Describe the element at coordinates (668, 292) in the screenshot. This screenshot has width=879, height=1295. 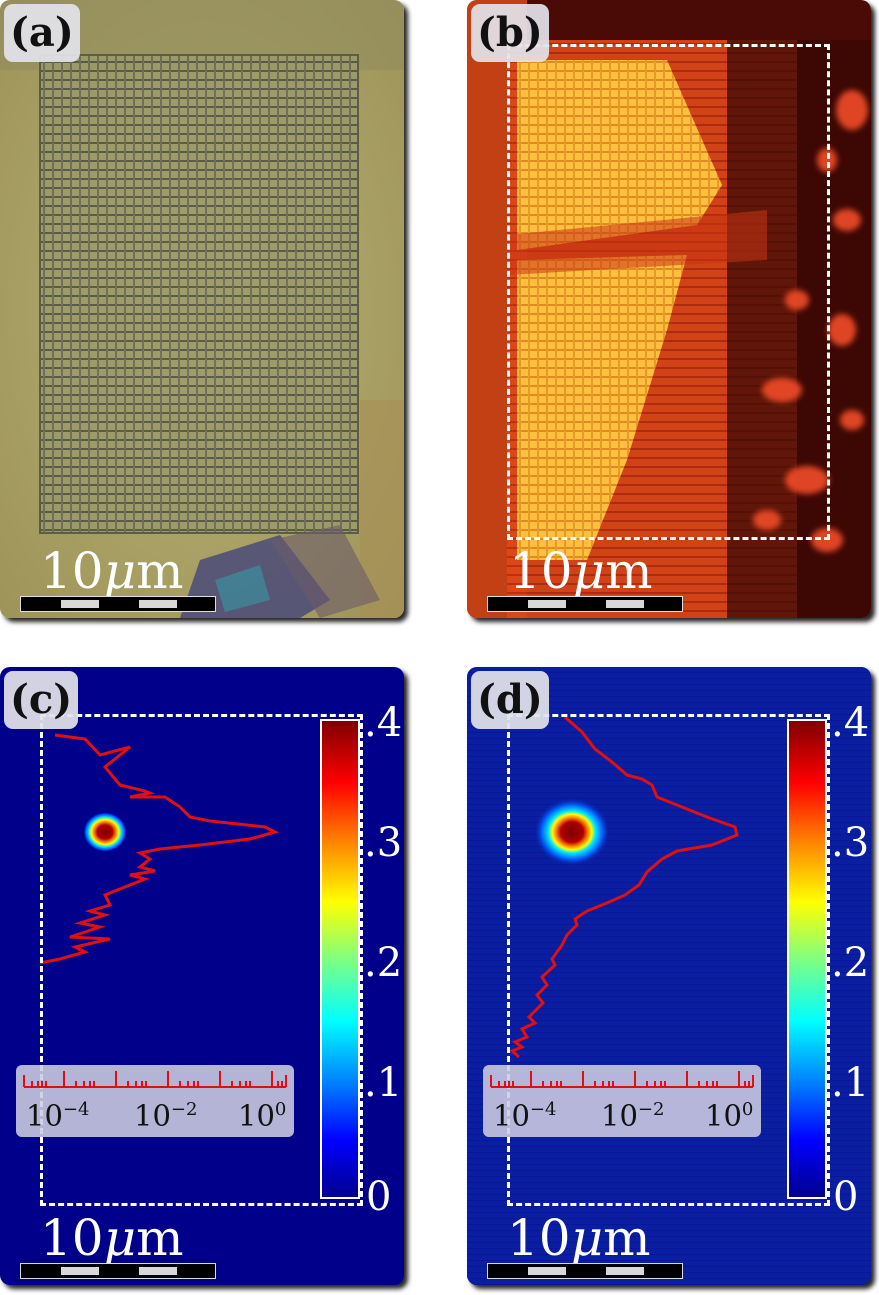
I see `panel-b-region-outline` at that location.